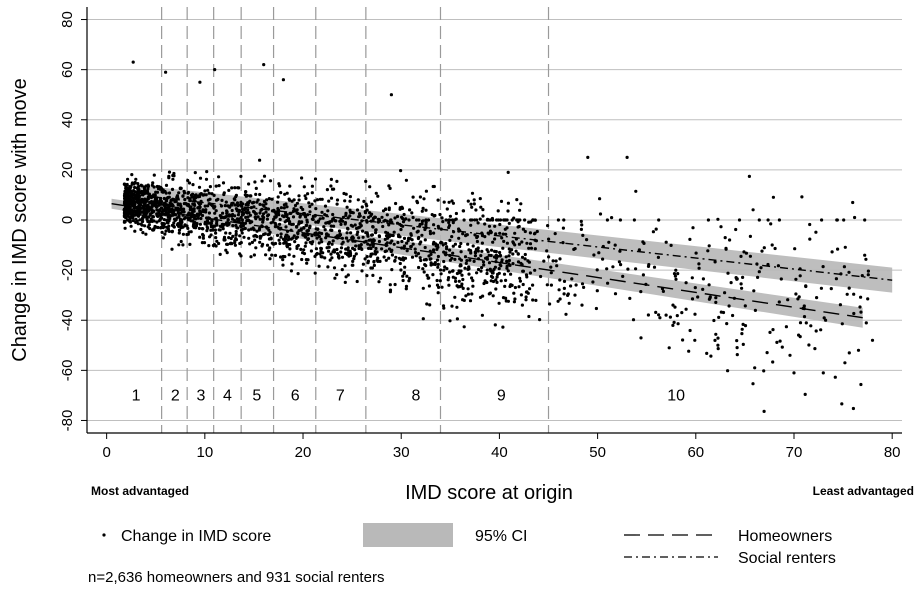  Describe the element at coordinates (200, 395) in the screenshot. I see `decile-label: 3` at that location.